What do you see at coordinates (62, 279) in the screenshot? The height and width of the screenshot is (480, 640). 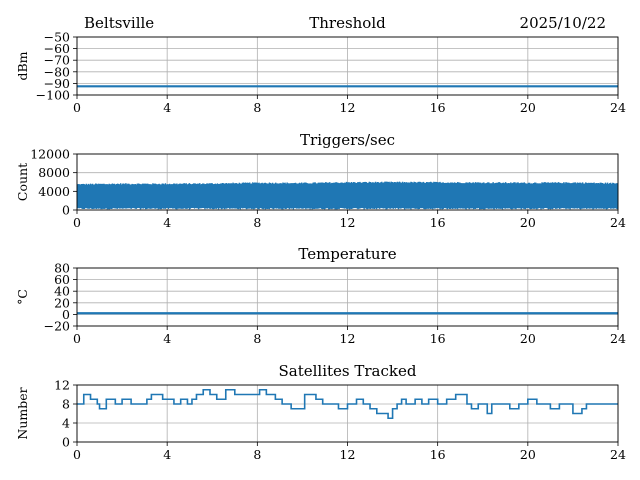 I see `y-tick-label: 60` at bounding box center [62, 279].